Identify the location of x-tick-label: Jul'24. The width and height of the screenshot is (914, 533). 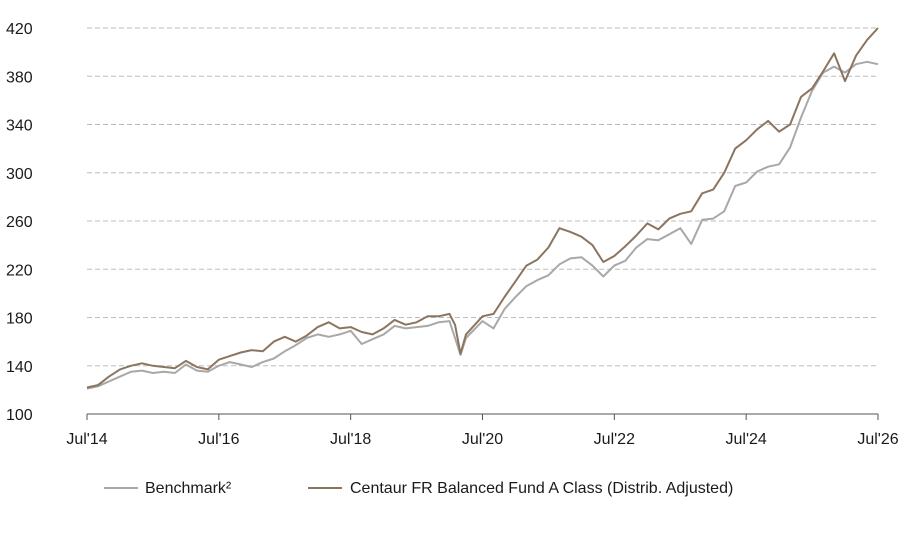
(746, 439).